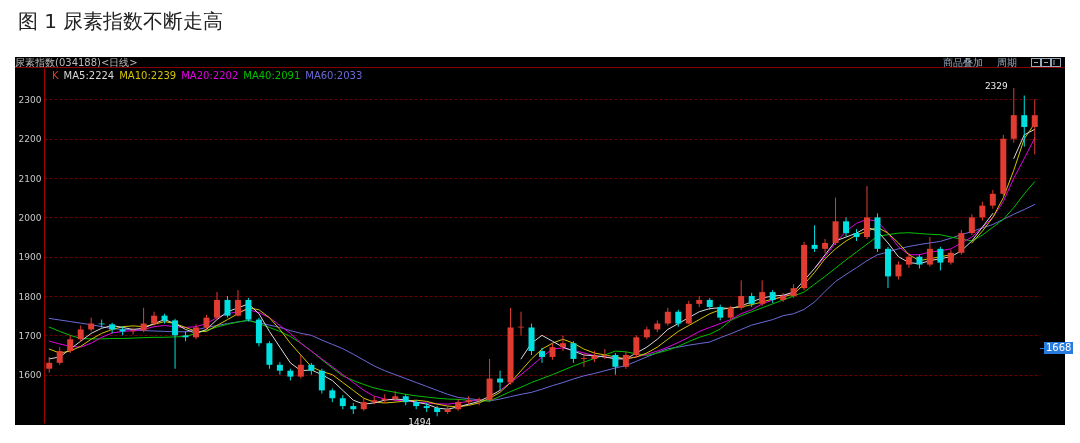 The width and height of the screenshot is (1080, 443). What do you see at coordinates (210, 75) in the screenshot?
I see `text: MA20:2202` at bounding box center [210, 75].